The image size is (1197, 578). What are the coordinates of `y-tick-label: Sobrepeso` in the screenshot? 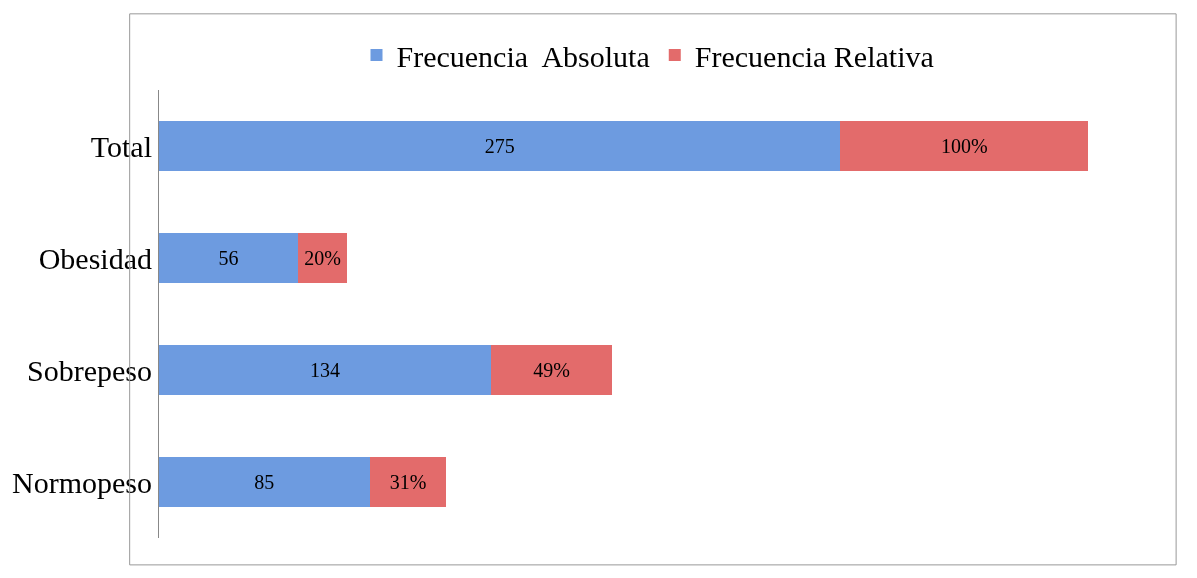 It's located at (89, 370).